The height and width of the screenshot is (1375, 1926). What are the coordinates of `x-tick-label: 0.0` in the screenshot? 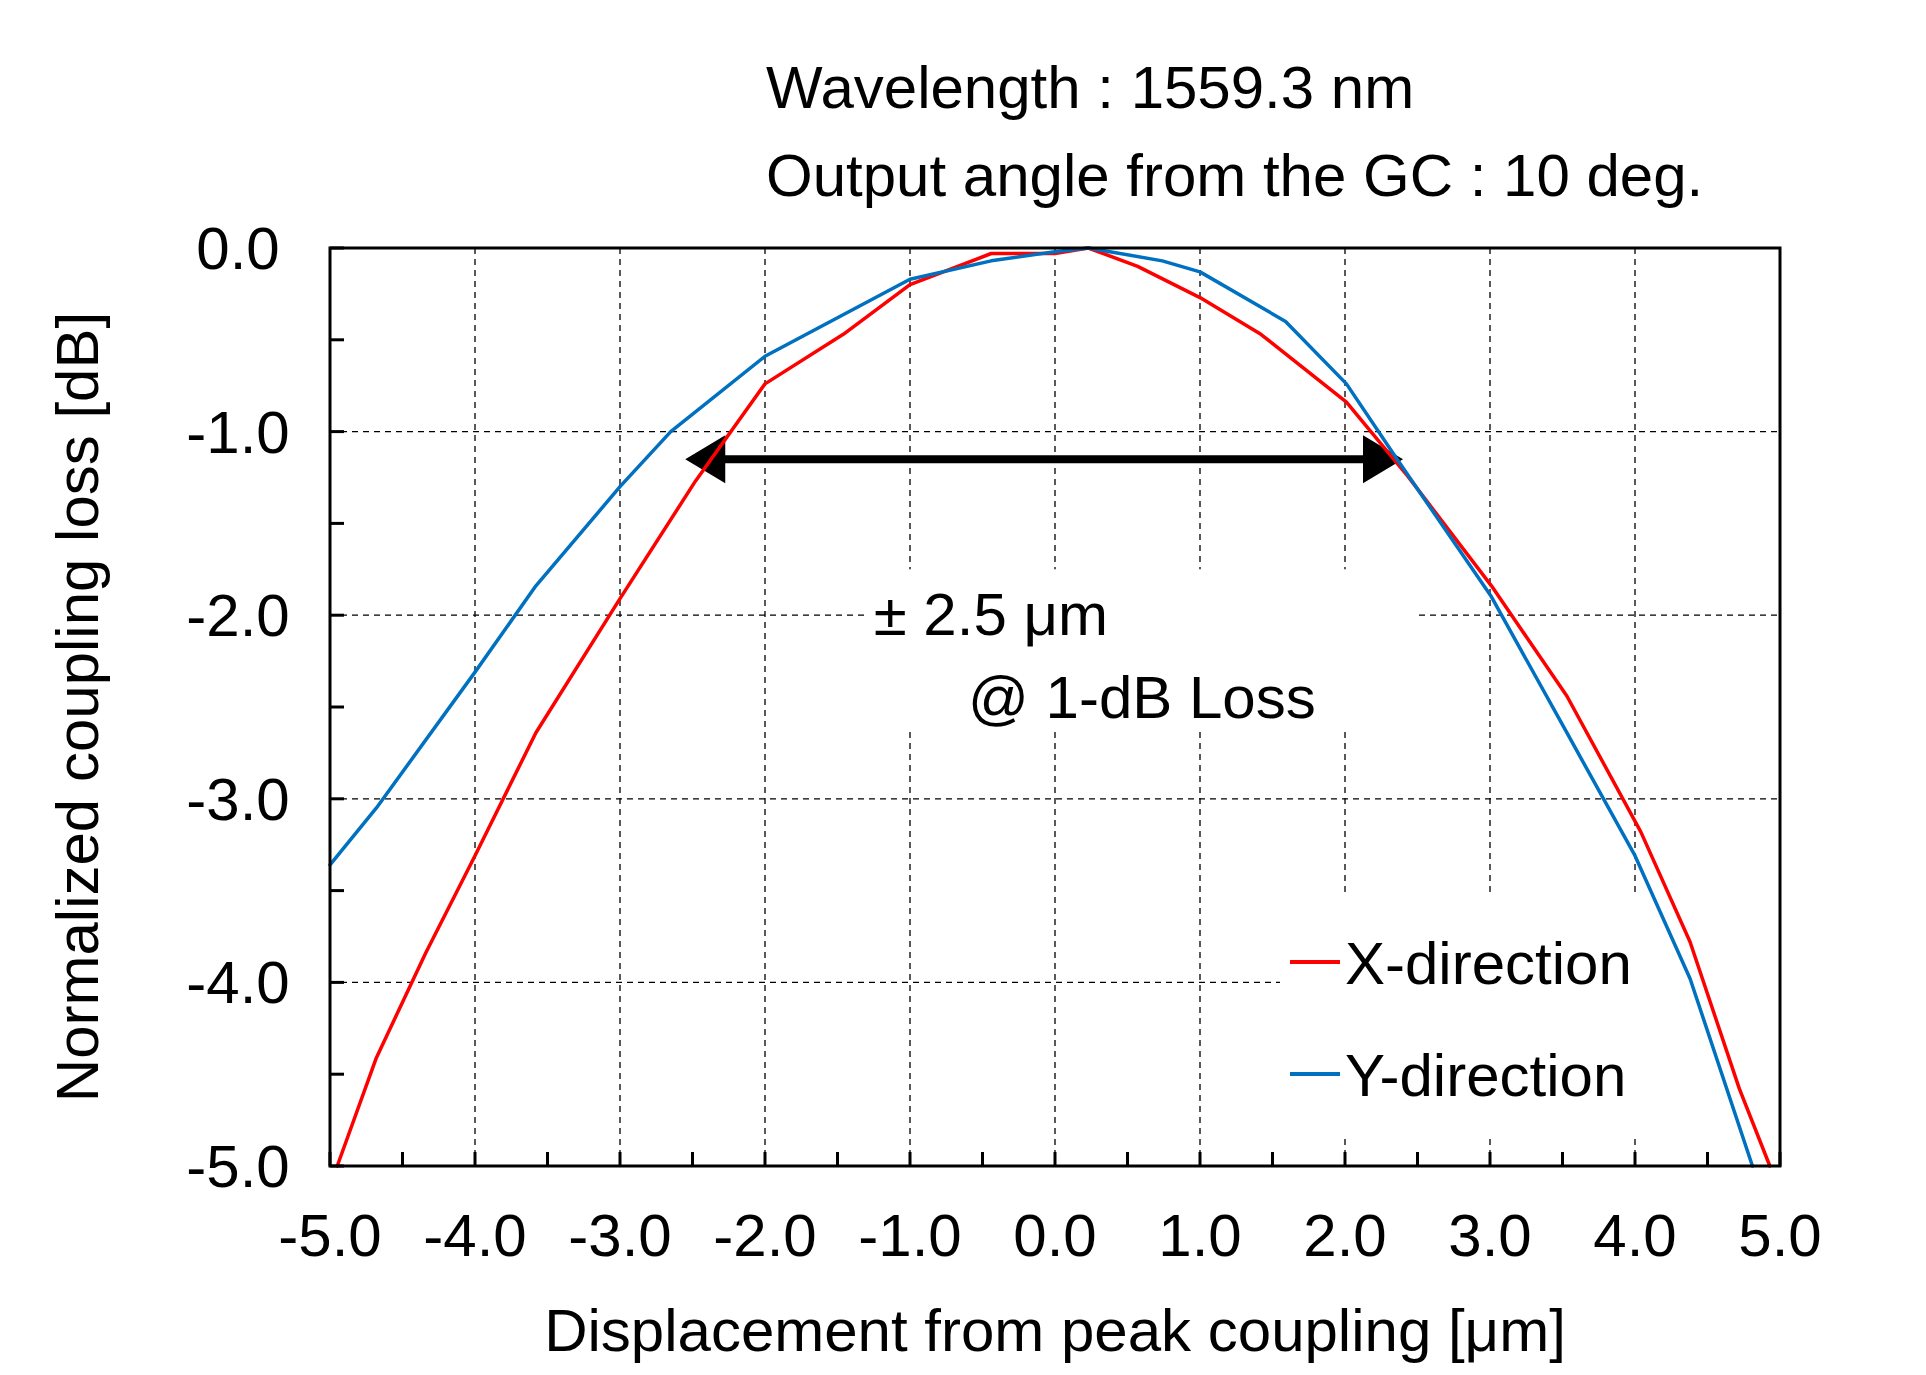 It's located at (1055, 1235).